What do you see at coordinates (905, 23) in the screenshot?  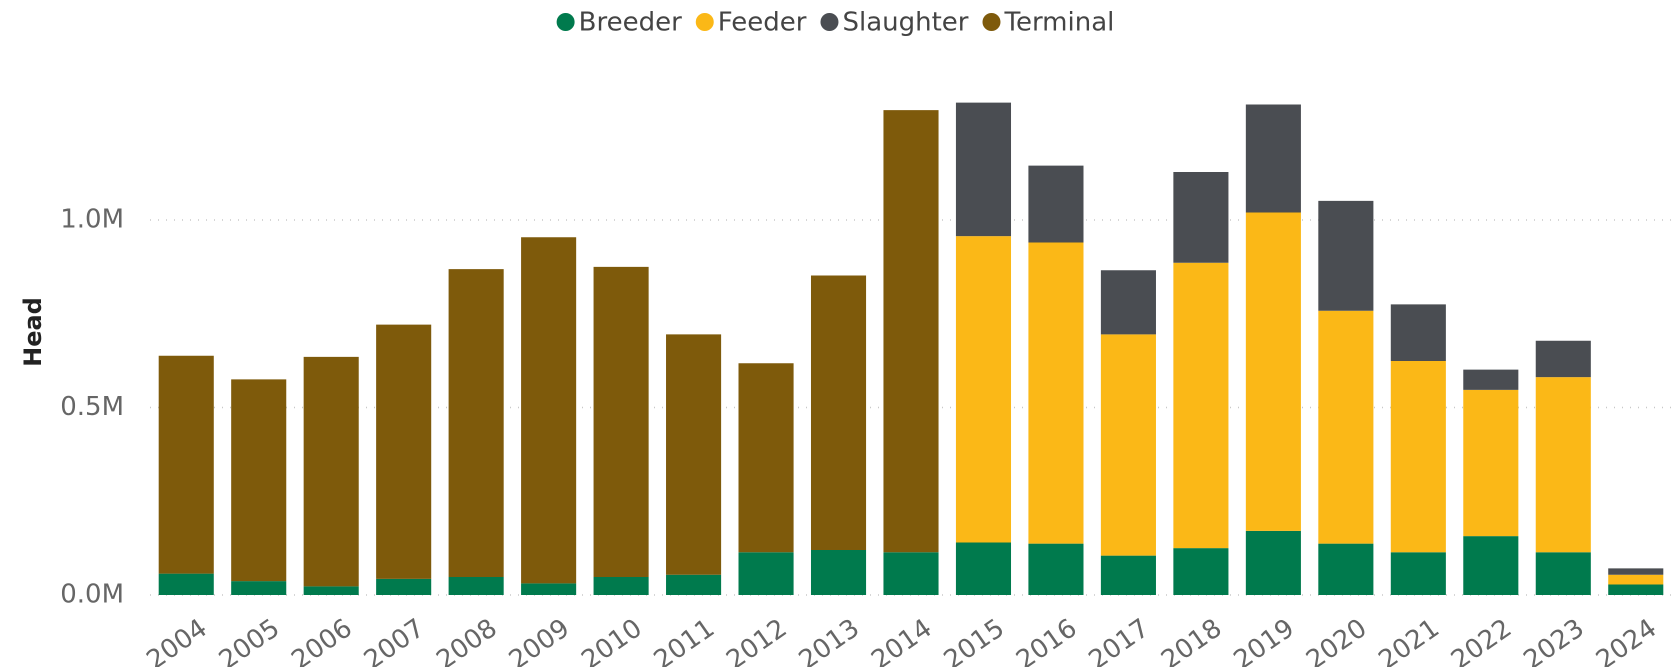 I see `legend-label: Slaughter` at bounding box center [905, 23].